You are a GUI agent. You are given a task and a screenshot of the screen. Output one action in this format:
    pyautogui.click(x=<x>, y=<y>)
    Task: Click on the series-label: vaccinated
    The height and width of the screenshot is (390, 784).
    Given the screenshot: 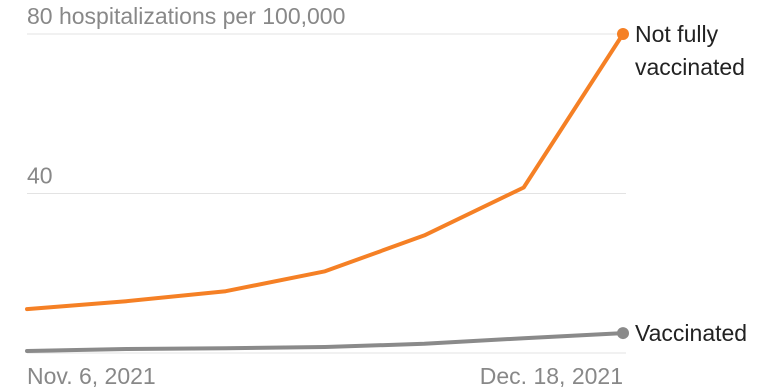 What is the action you would take?
    pyautogui.click(x=690, y=67)
    